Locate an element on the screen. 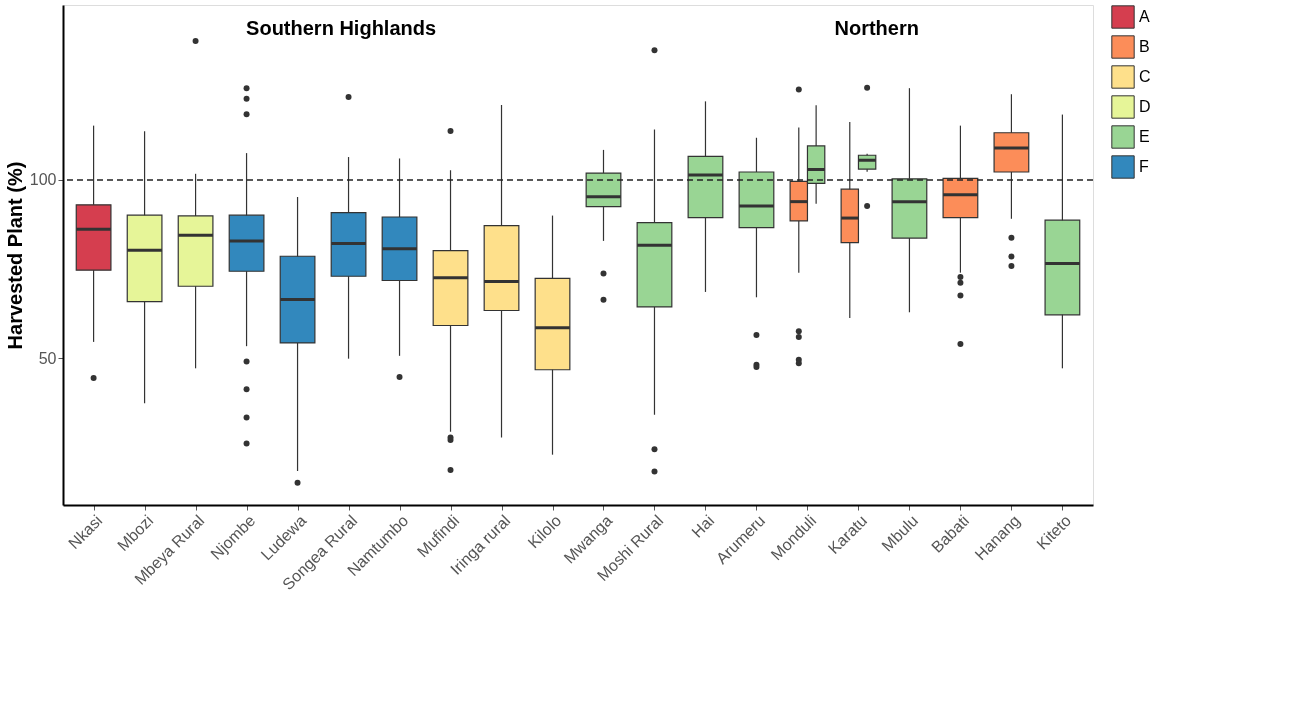 This screenshot has width=1304, height=702. x-tick-label: Hai is located at coordinates (703, 526).